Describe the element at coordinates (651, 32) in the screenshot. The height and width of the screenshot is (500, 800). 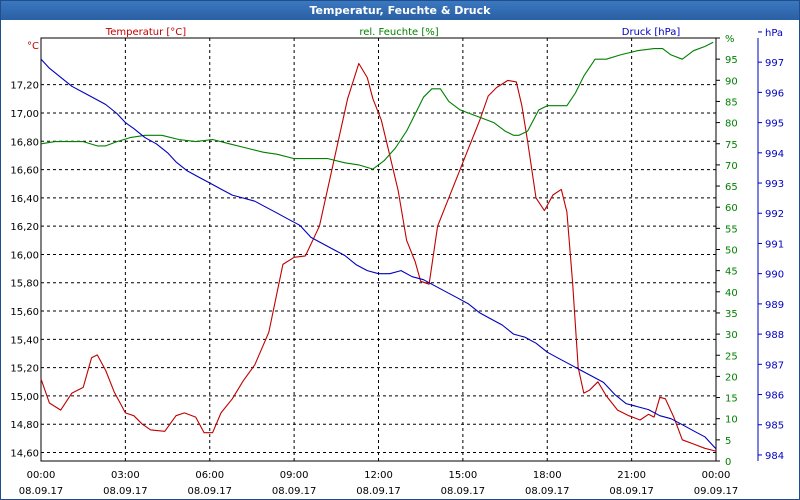
I see `series-label-pressure: Druck [hPa]` at that location.